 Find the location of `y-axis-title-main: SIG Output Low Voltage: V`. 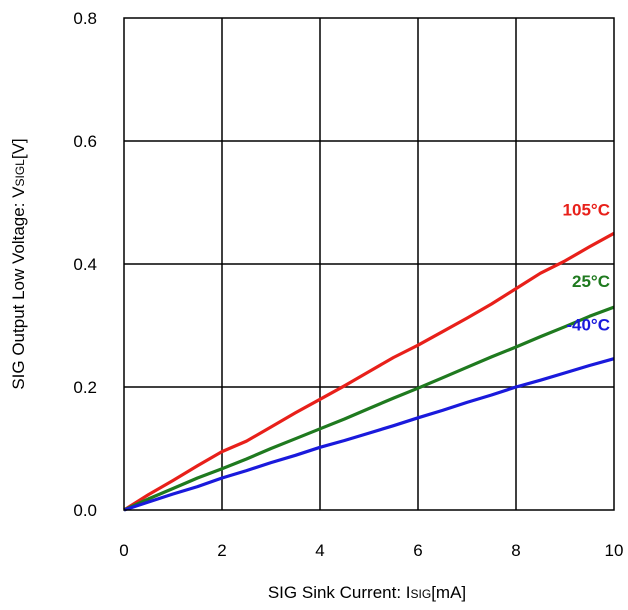

y-axis-title-main: SIG Output Low Voltage: V is located at coordinates (18, 288).